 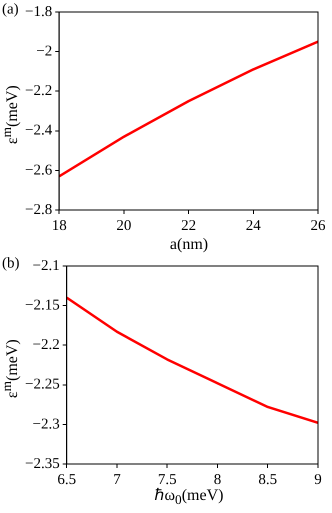 I want to click on x-tick-label: 8, so click(x=218, y=480).